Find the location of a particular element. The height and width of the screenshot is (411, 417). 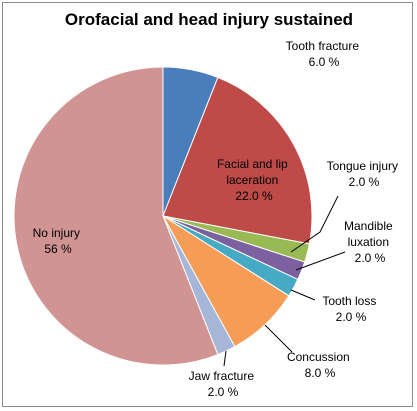

leader-mandible-luxation is located at coordinates (320, 261).